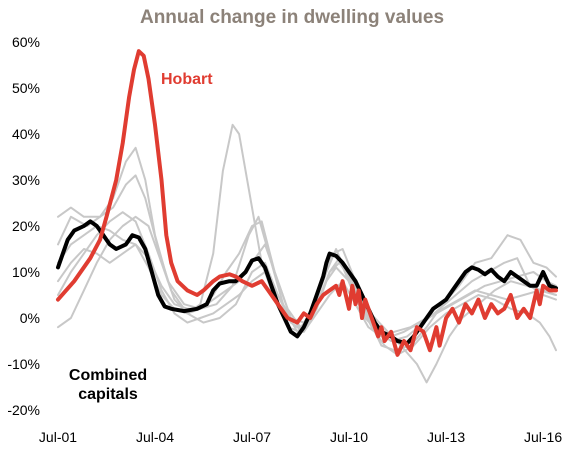 The width and height of the screenshot is (584, 466). What do you see at coordinates (446, 437) in the screenshot?
I see `x-tick-label: Jul-13` at bounding box center [446, 437].